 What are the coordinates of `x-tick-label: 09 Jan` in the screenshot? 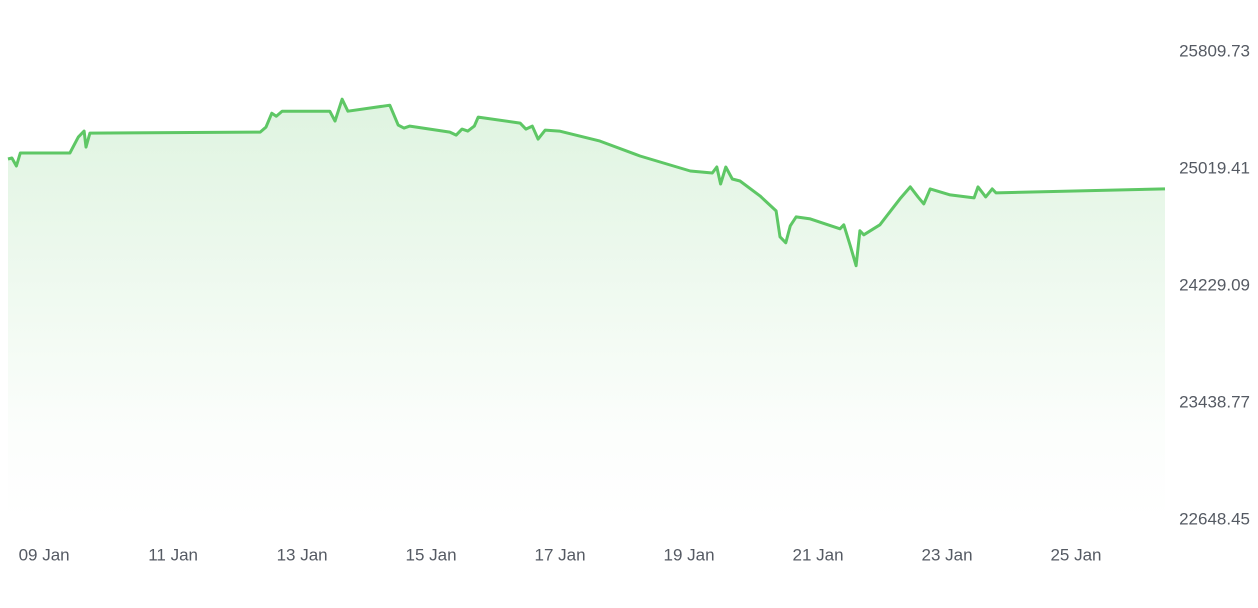 It's located at (44, 554).